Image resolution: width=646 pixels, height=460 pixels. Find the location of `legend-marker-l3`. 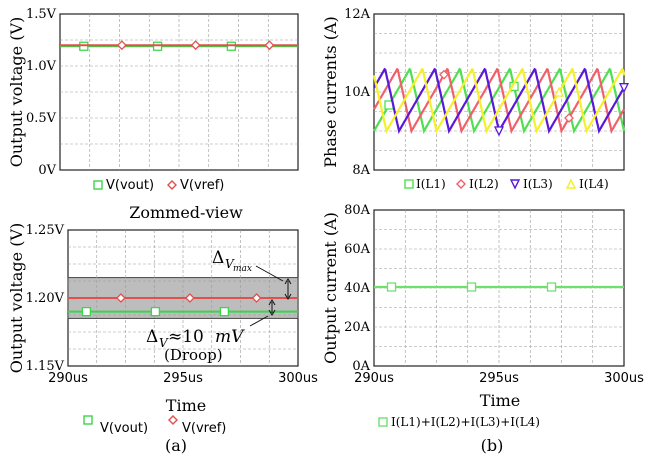

legend-marker-l3 is located at coordinates (515, 184).